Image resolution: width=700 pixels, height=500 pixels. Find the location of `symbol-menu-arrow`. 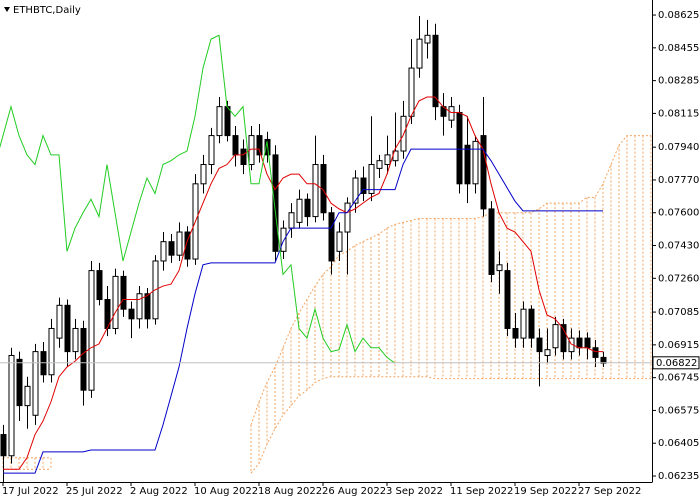

symbol-menu-arrow is located at coordinates (7, 9).